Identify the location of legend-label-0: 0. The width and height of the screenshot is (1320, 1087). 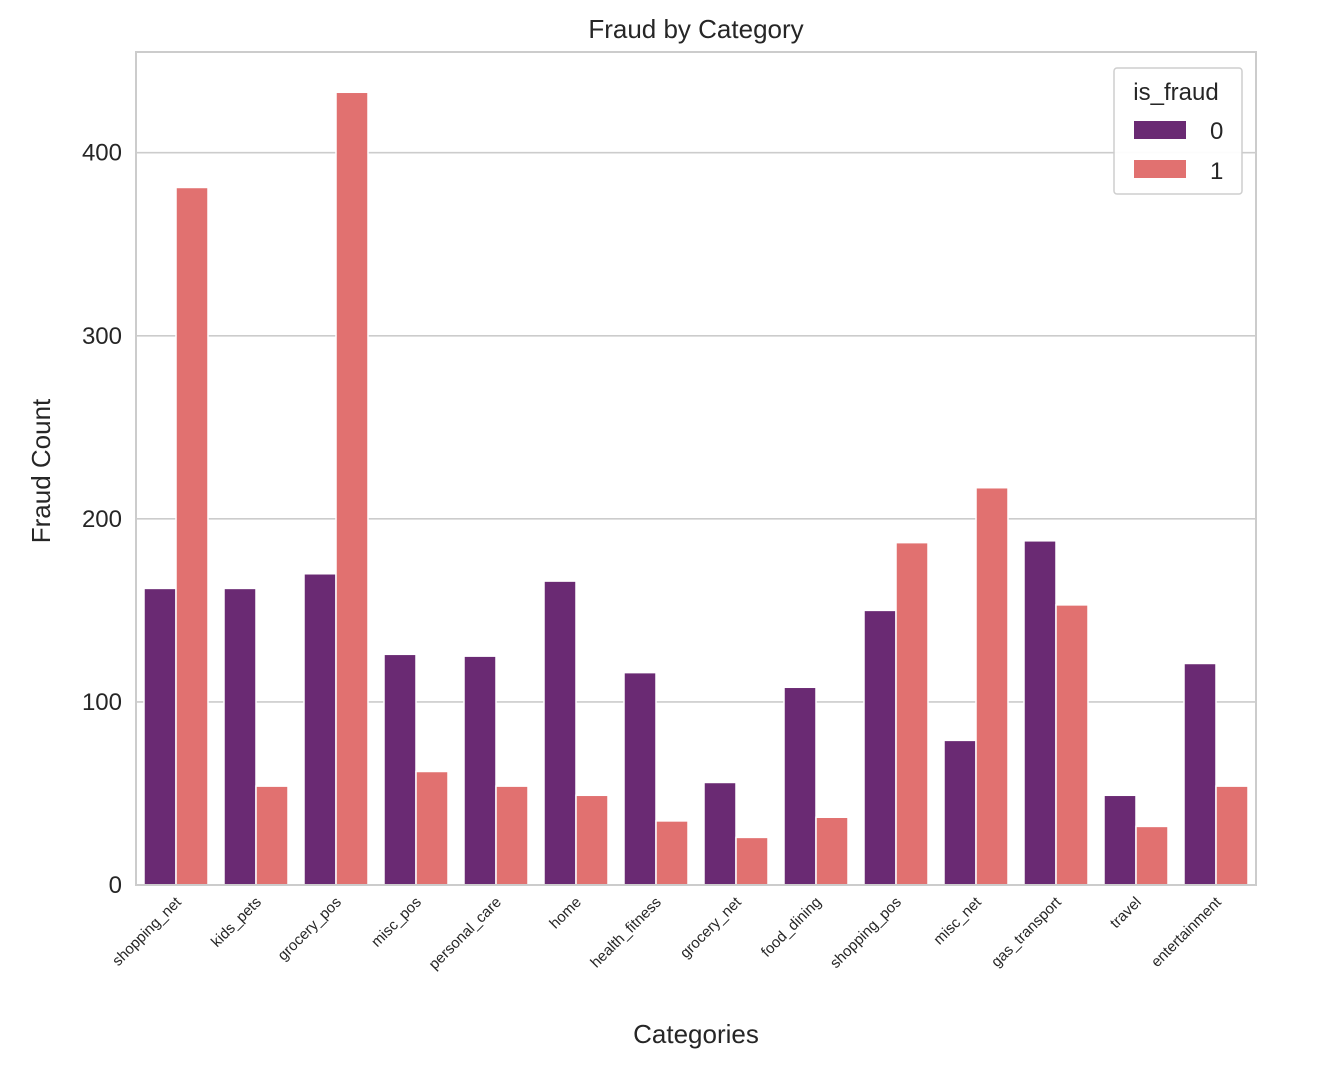
(1216, 131).